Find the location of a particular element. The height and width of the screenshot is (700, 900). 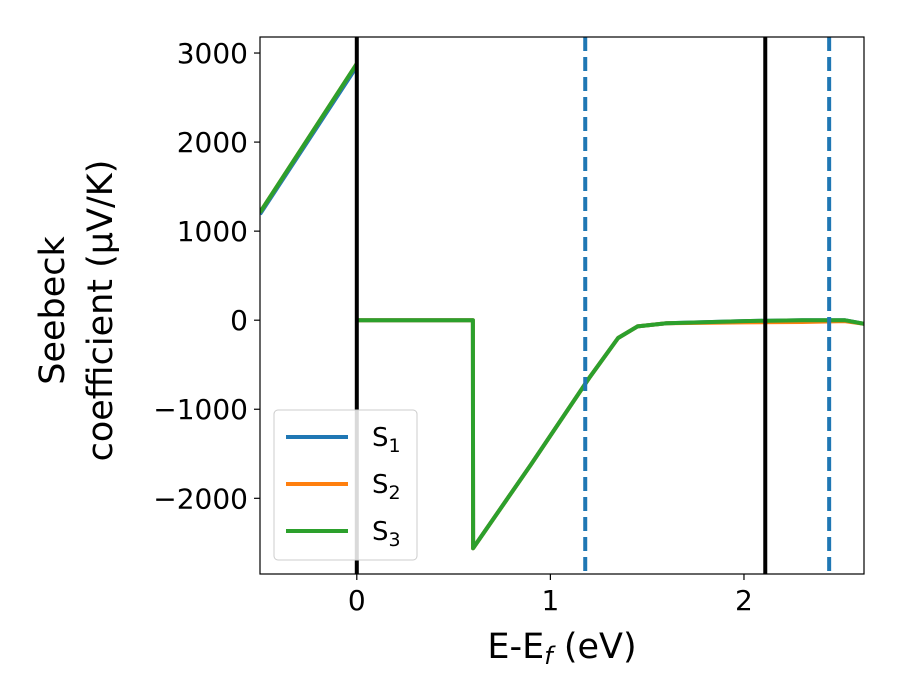

x-tick-label: 1 is located at coordinates (550, 600).